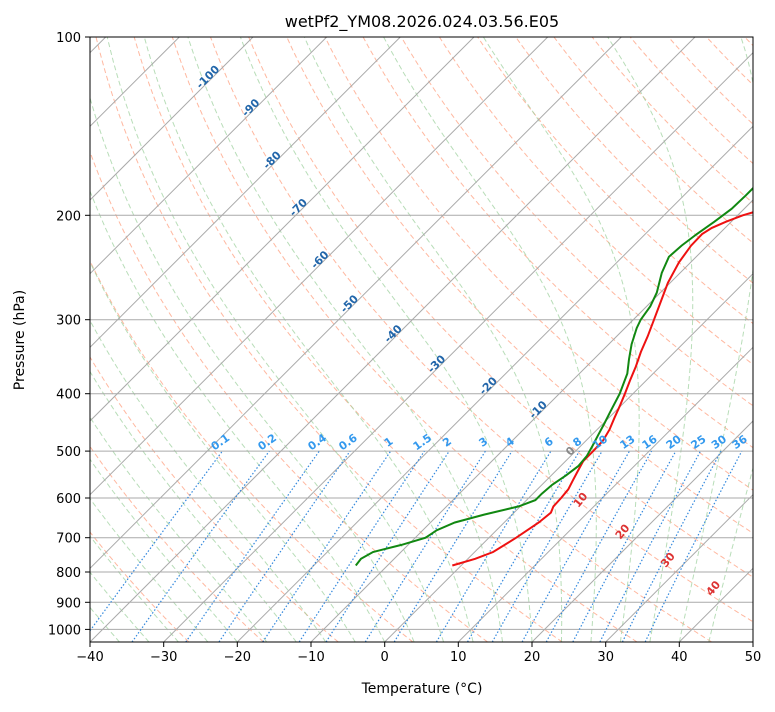  Describe the element at coordinates (627, 442) in the screenshot. I see `mixing-ratio-label: 13` at that location.